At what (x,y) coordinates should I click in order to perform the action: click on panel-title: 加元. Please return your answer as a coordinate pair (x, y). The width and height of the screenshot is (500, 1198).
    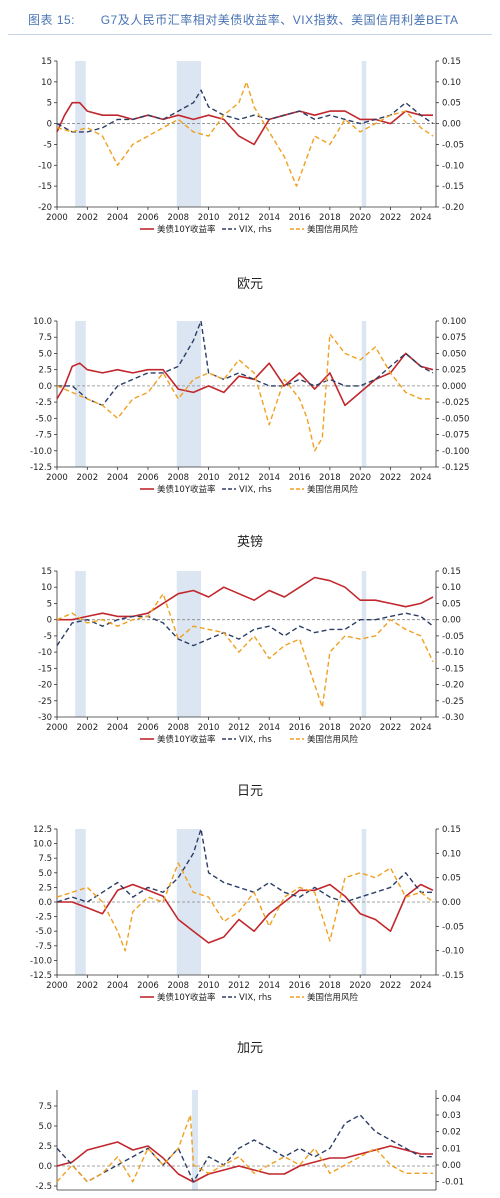
    Looking at the image, I should click on (249, 1048).